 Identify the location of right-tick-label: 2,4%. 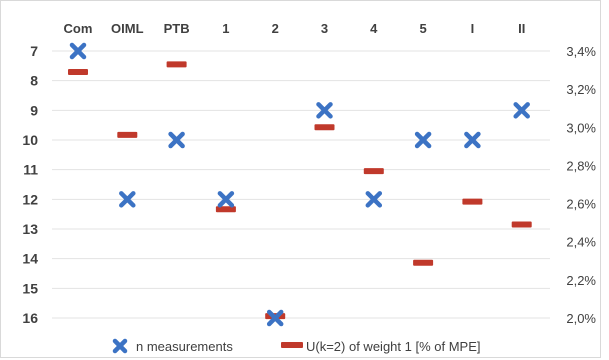
(581, 242).